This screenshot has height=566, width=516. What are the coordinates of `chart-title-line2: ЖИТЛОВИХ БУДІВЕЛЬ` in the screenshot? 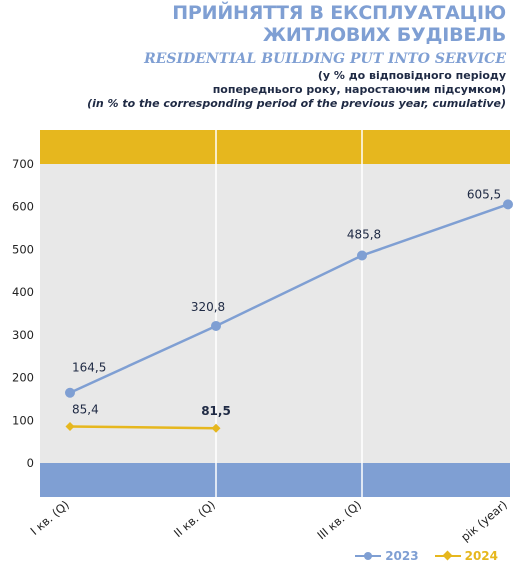 It's located at (384, 35).